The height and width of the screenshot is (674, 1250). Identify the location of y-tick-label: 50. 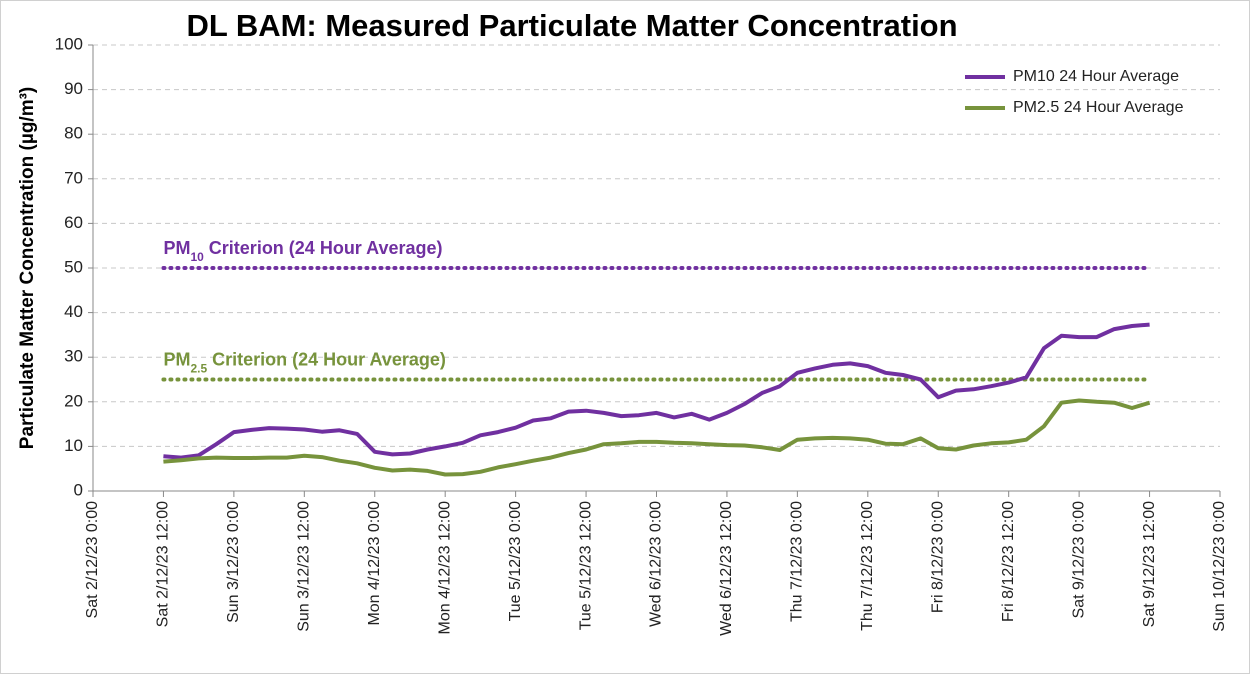
(73, 266).